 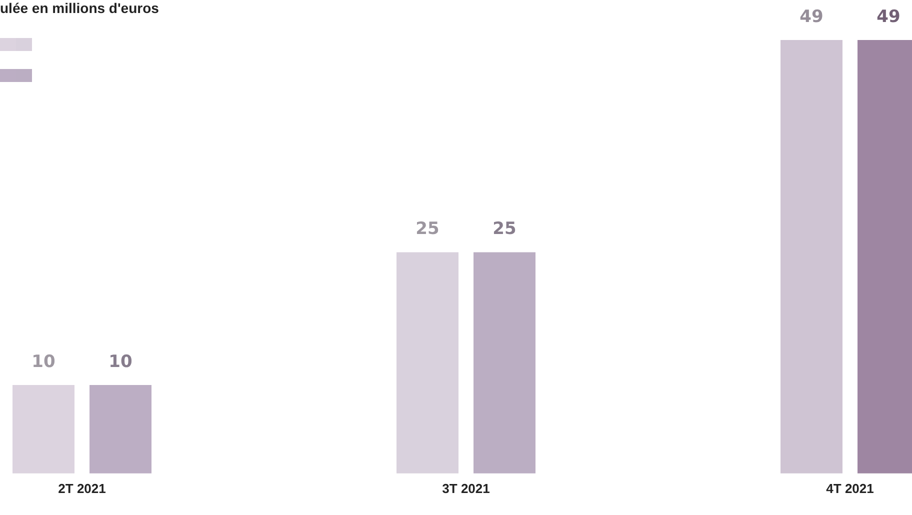 I want to click on x-tick-label: 2T 2021, so click(x=82, y=488).